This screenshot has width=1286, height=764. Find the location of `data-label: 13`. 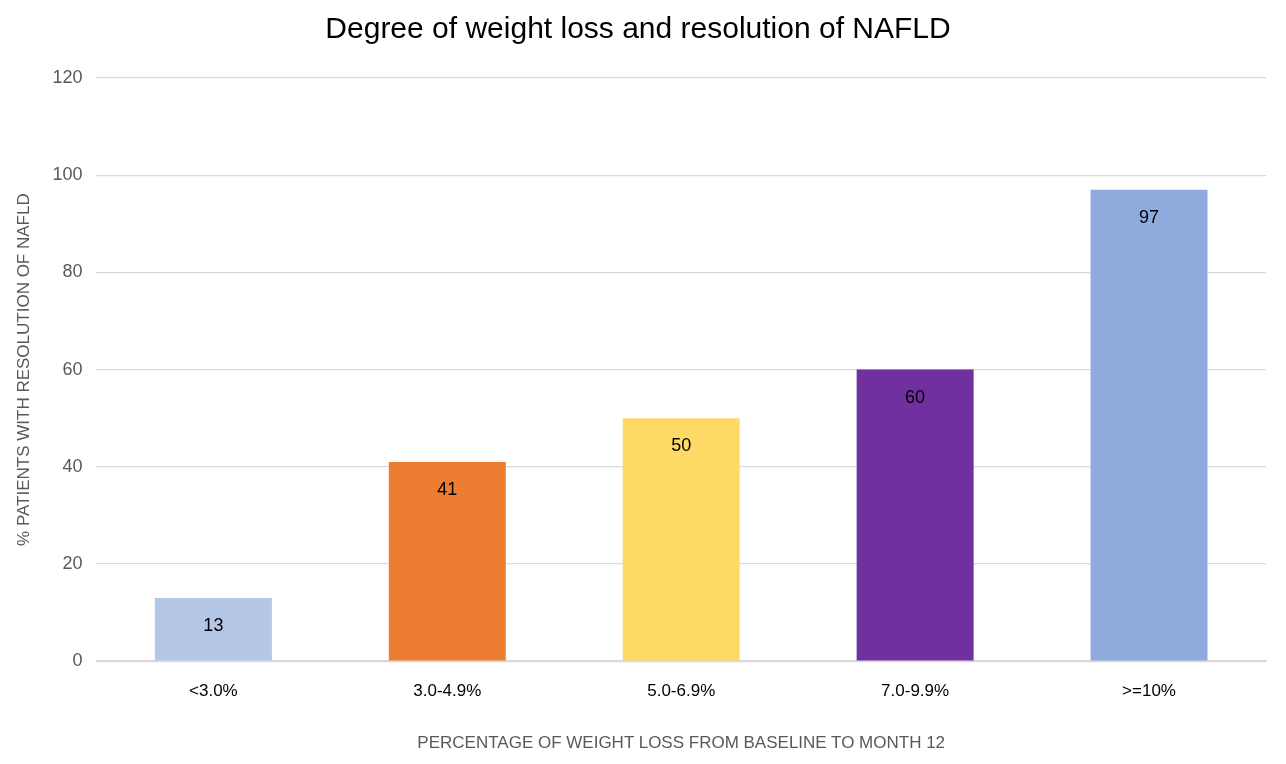

data-label: 13 is located at coordinates (213, 624).